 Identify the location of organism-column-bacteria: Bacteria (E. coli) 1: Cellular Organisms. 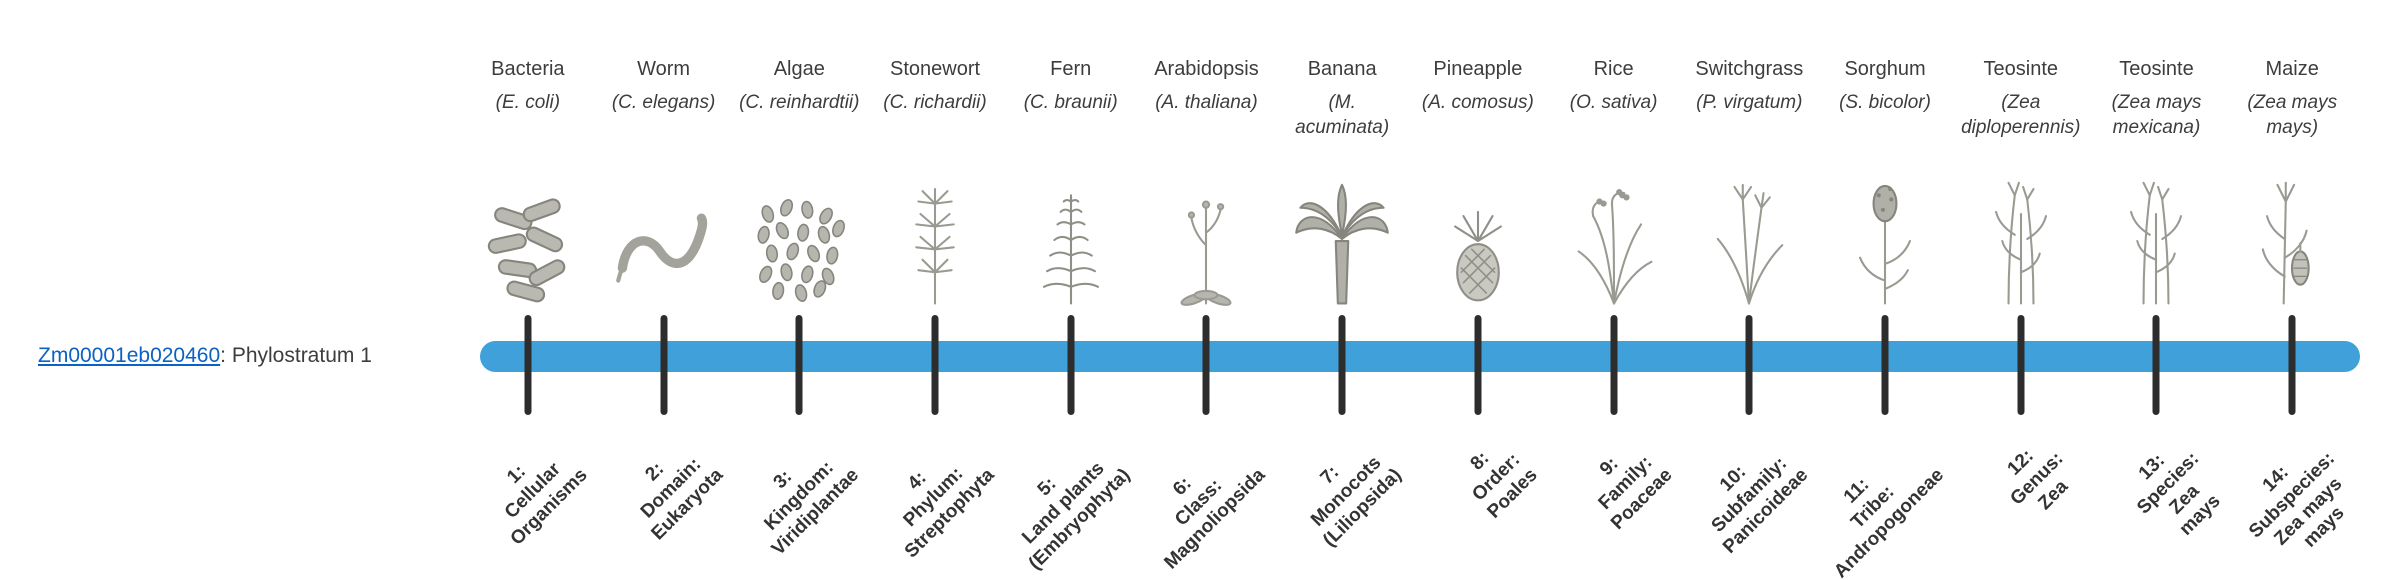
(528, 290).